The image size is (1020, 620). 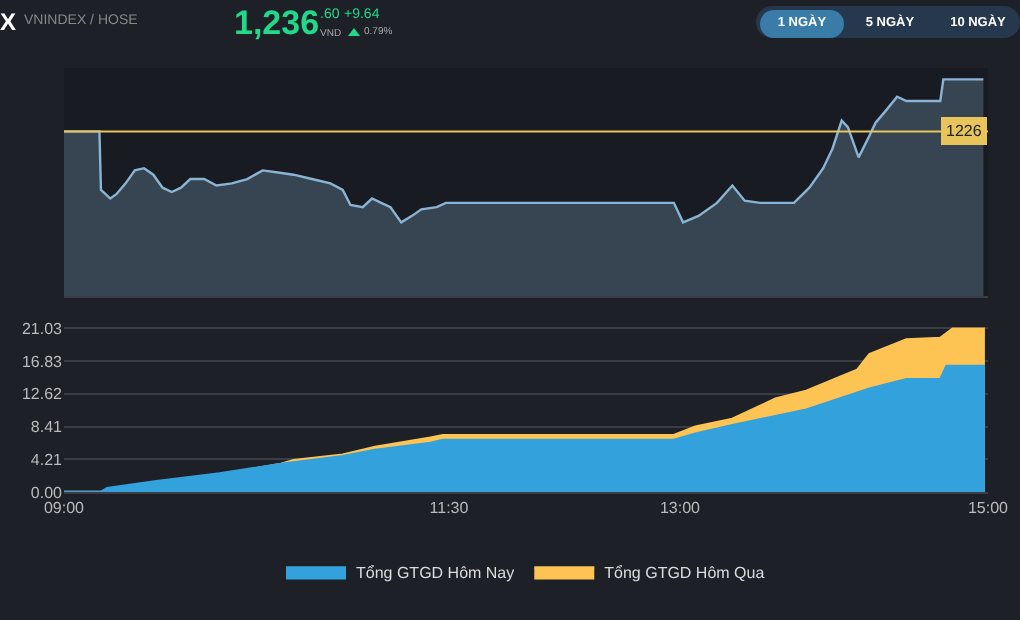 I want to click on text: 1,236, so click(x=277, y=24).